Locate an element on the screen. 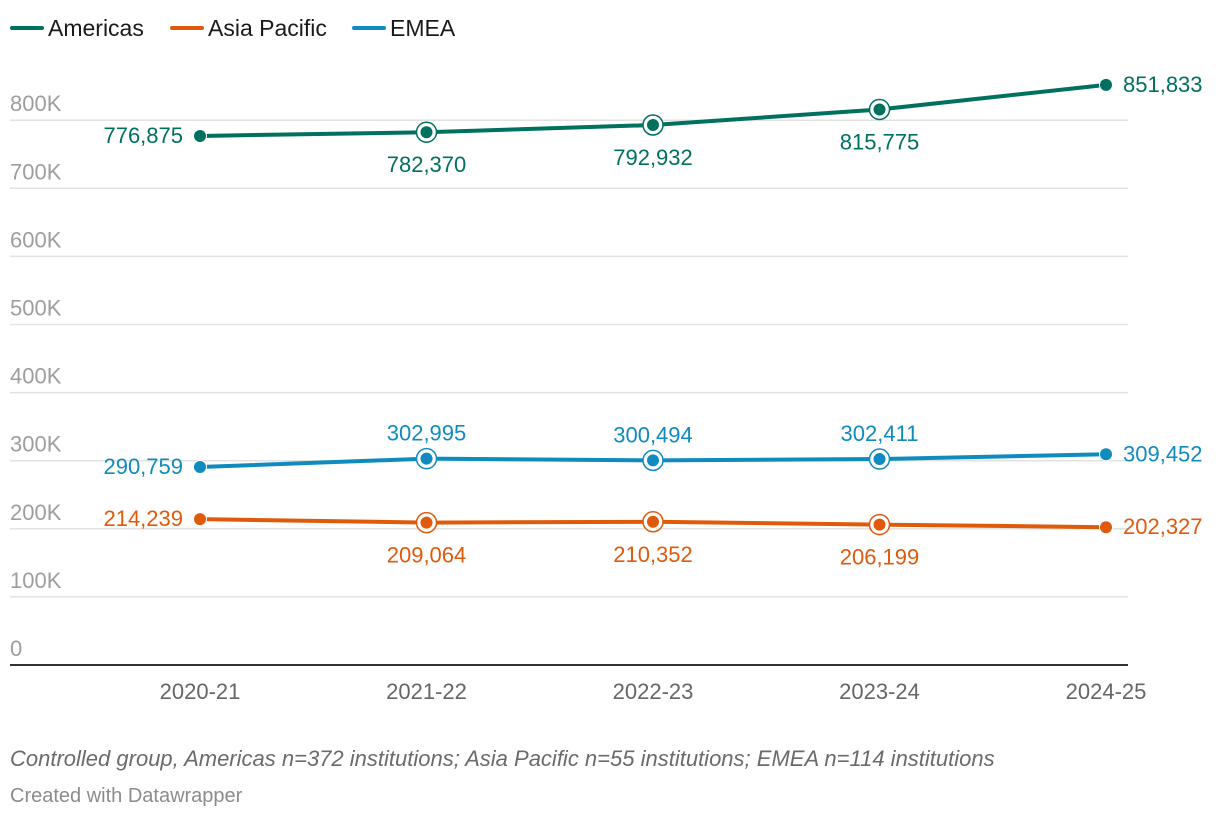 The width and height of the screenshot is (1220, 820). credit-line: Created with Datawrapper is located at coordinates (126, 796).